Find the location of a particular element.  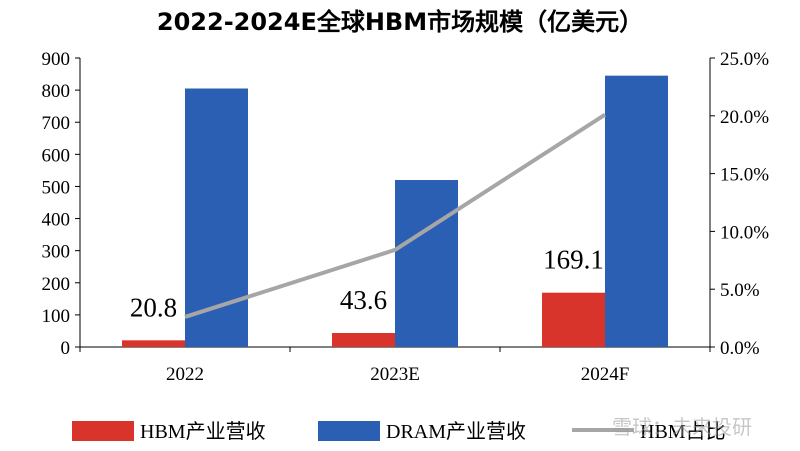

left-tick-label: 700 is located at coordinates (56, 123).